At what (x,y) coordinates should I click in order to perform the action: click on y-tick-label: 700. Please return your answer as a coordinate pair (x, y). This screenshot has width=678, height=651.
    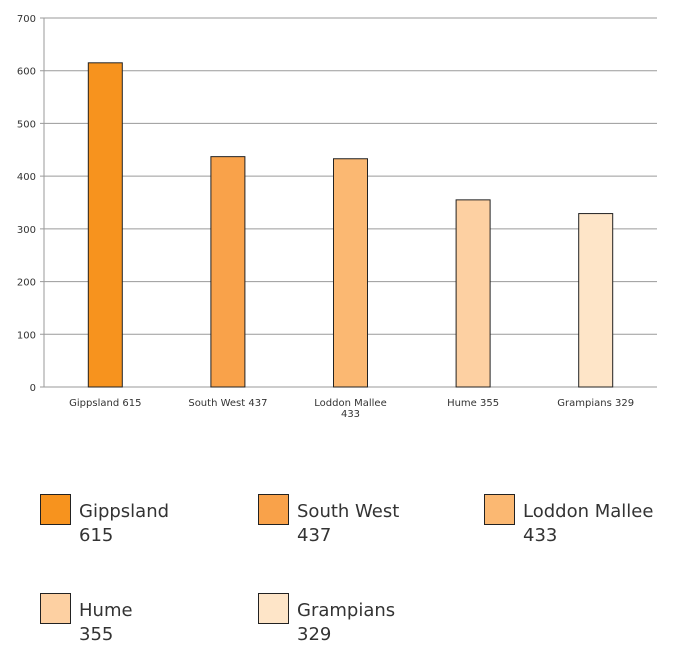
    Looking at the image, I should click on (26, 19).